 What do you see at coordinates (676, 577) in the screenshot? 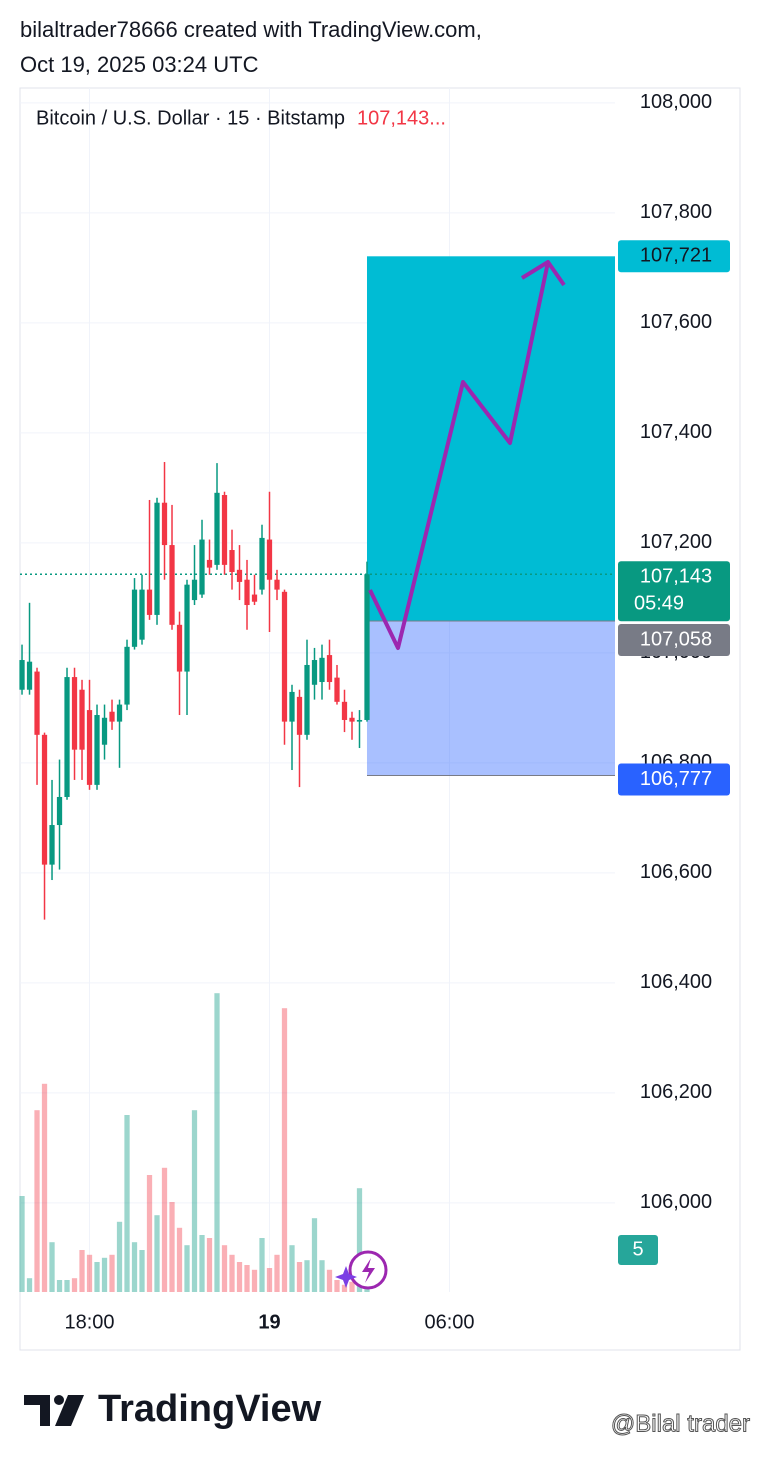
I see `current-label: 107,143` at bounding box center [676, 577].